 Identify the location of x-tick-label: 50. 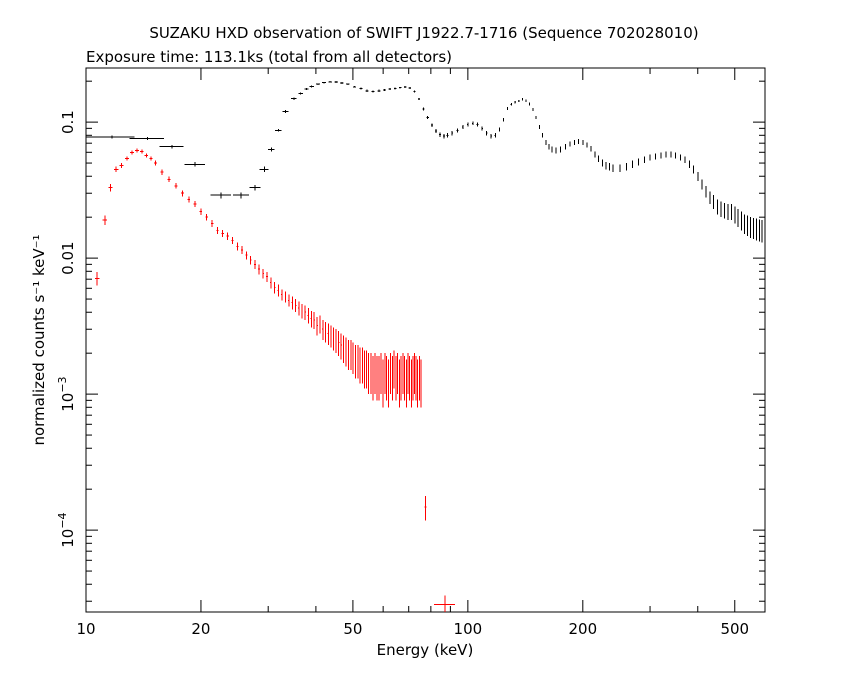
(352, 629).